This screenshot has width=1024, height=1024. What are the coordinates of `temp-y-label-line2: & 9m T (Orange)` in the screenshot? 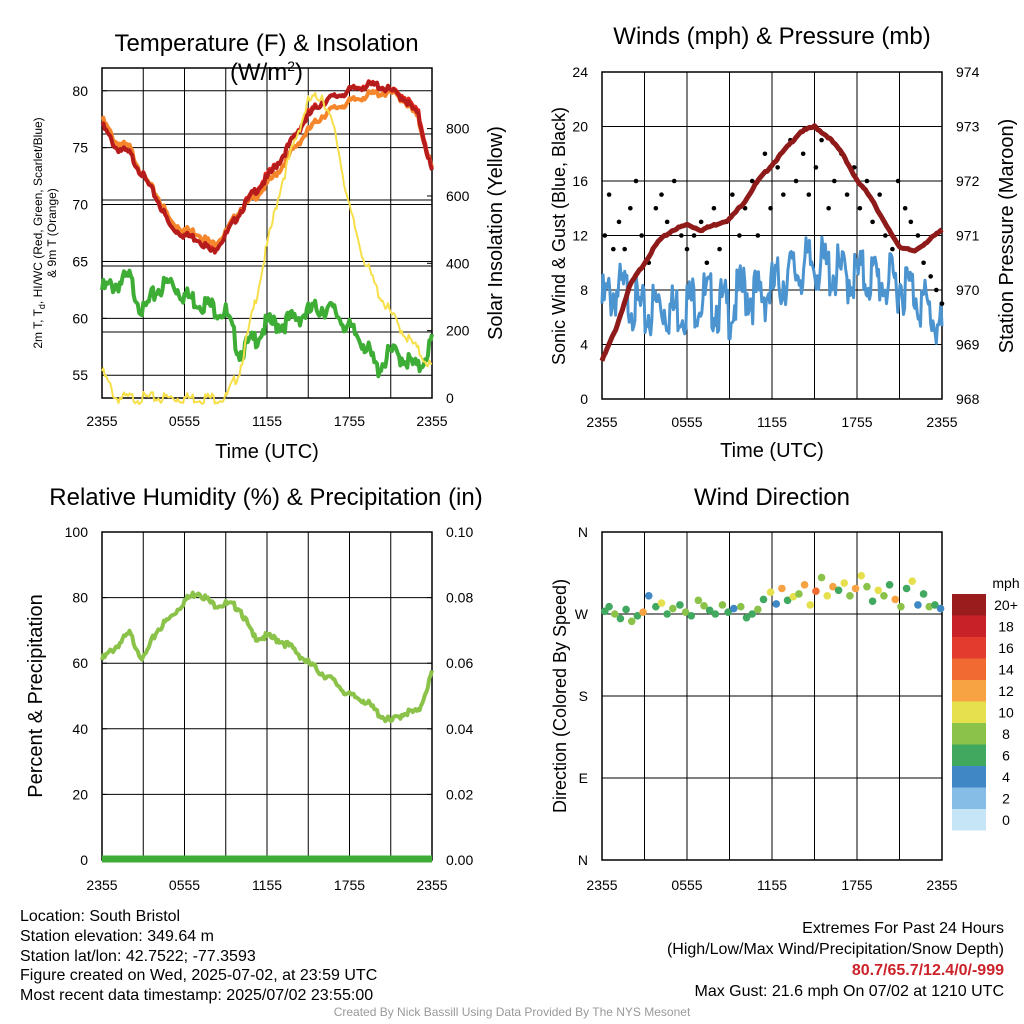 It's located at (52, 233).